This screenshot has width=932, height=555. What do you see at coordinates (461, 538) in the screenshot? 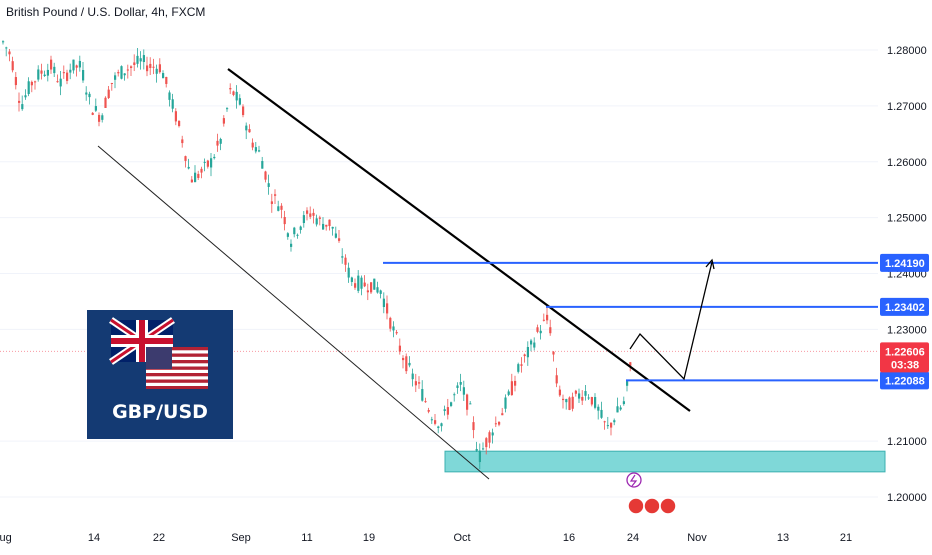
I see `x-tick-label: Oct` at bounding box center [461, 538].